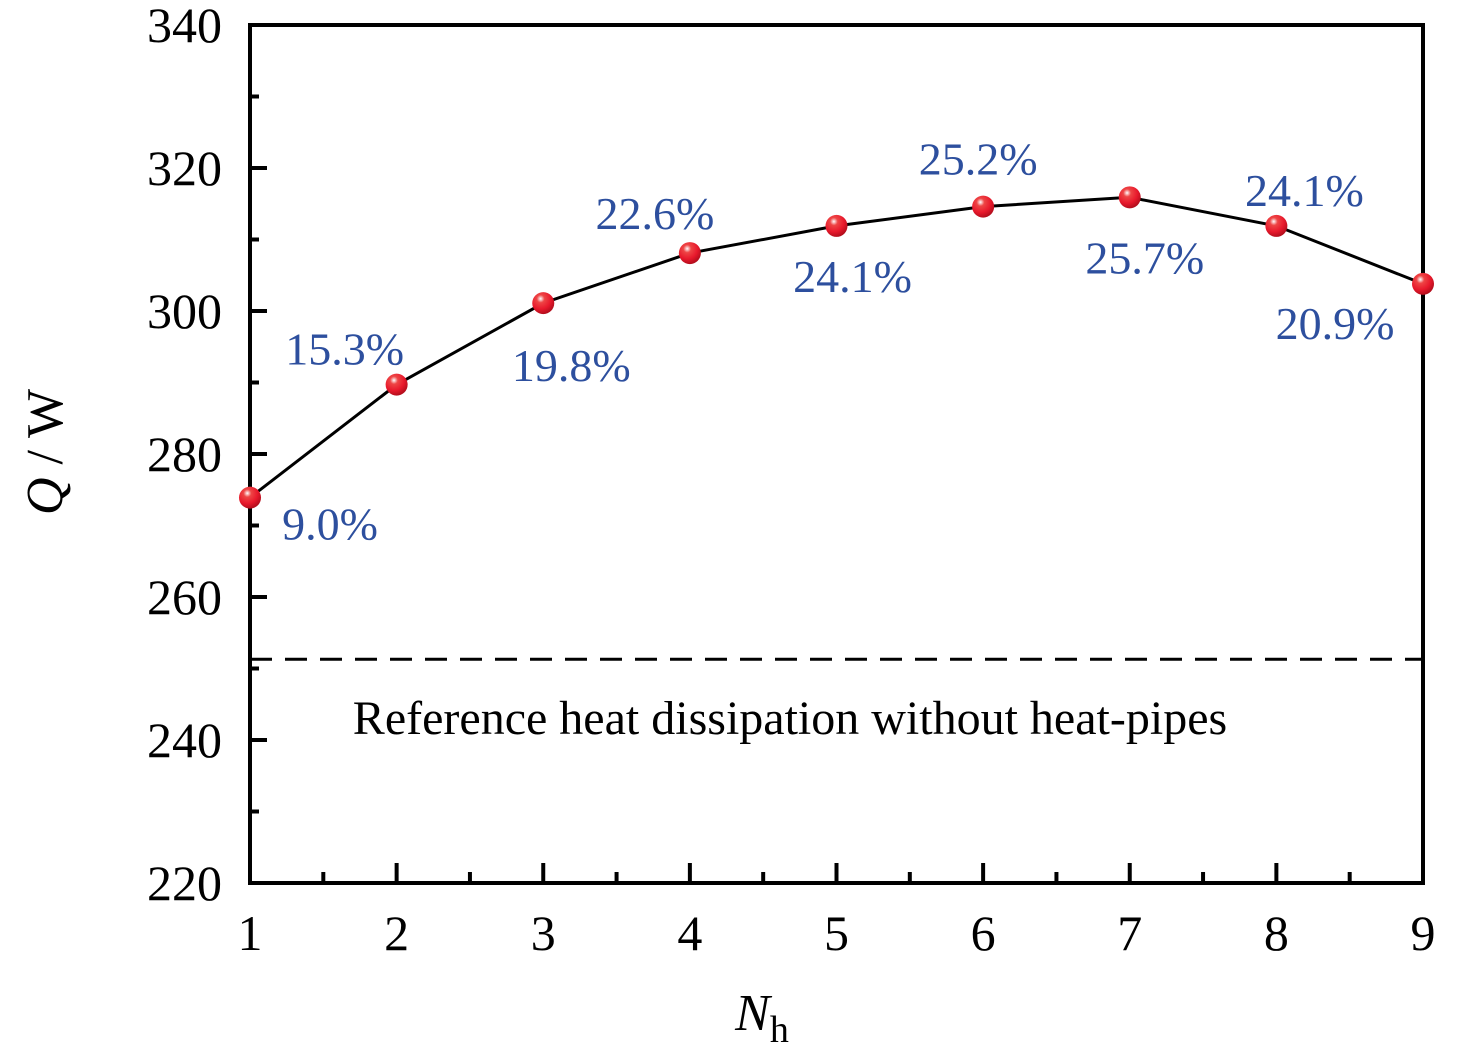 The height and width of the screenshot is (1056, 1476). I want to click on data-point-label: 19.8%, so click(571, 365).